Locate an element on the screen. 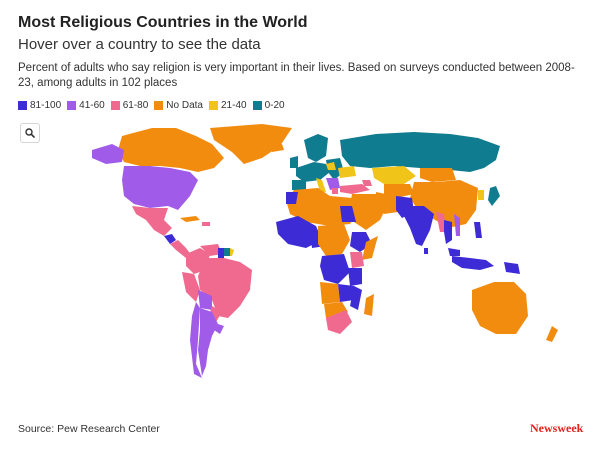  country-balkans is located at coordinates (333, 184).